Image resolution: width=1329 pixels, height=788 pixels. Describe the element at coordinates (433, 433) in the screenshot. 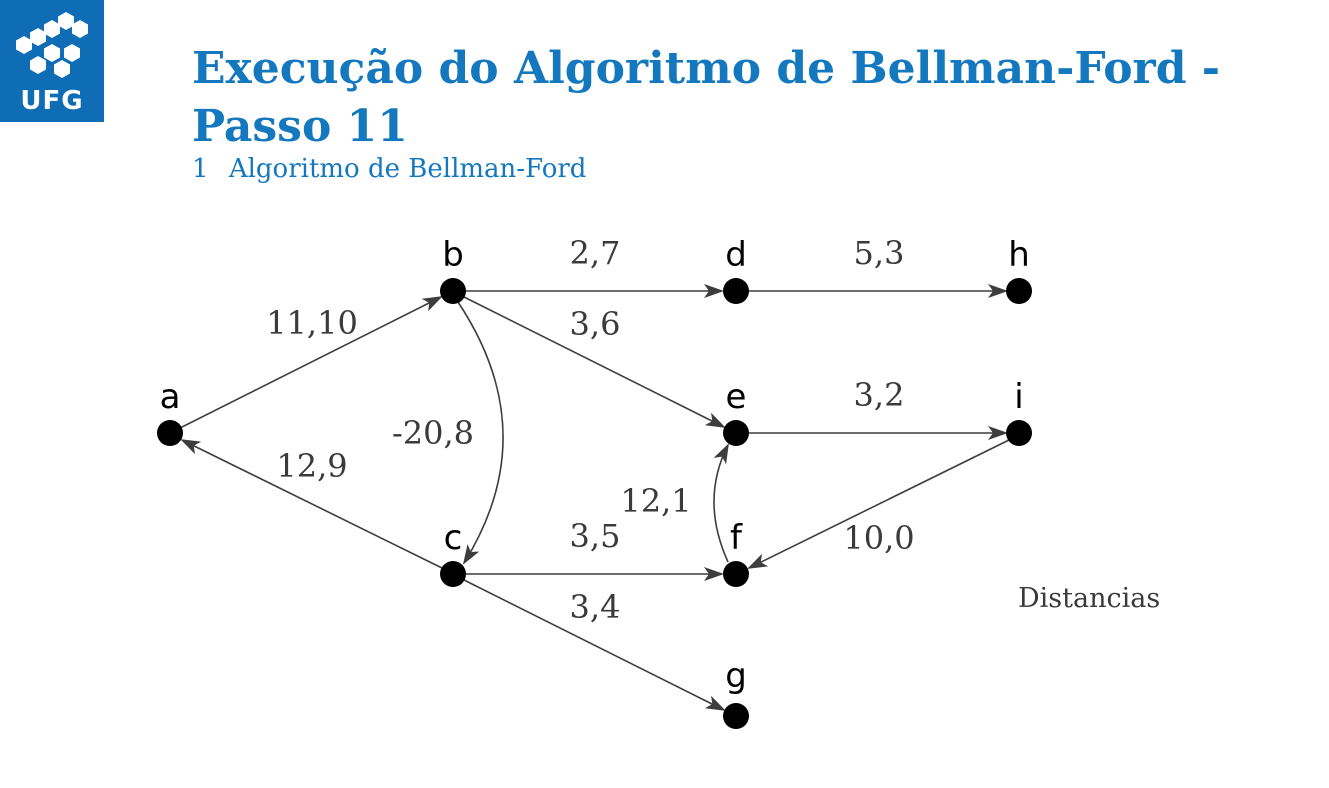

I see `edge-label-b-c: -20,8` at that location.